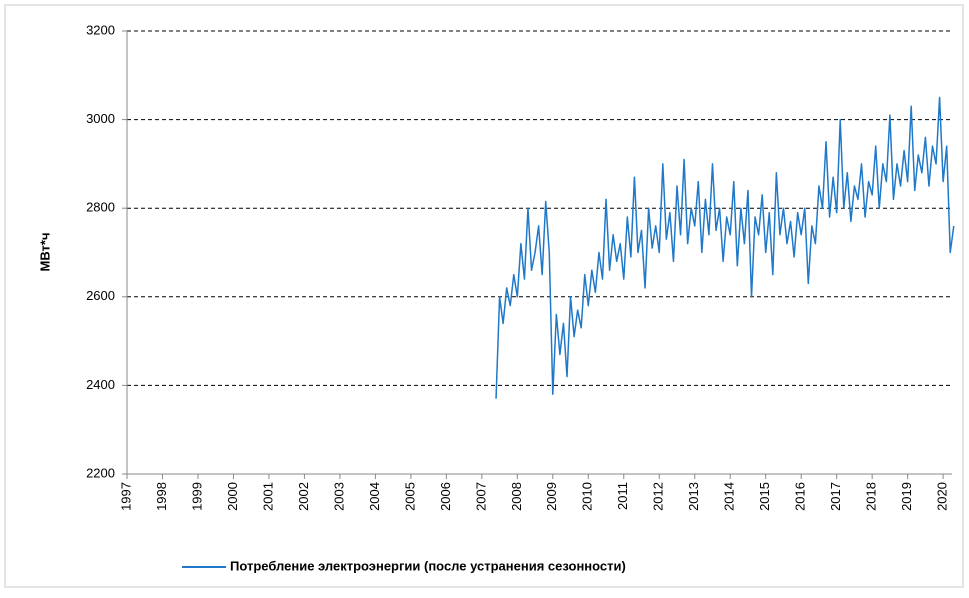 Image resolution: width=969 pixels, height=598 pixels. What do you see at coordinates (764, 496) in the screenshot?
I see `x-tick-label: 2015` at bounding box center [764, 496].